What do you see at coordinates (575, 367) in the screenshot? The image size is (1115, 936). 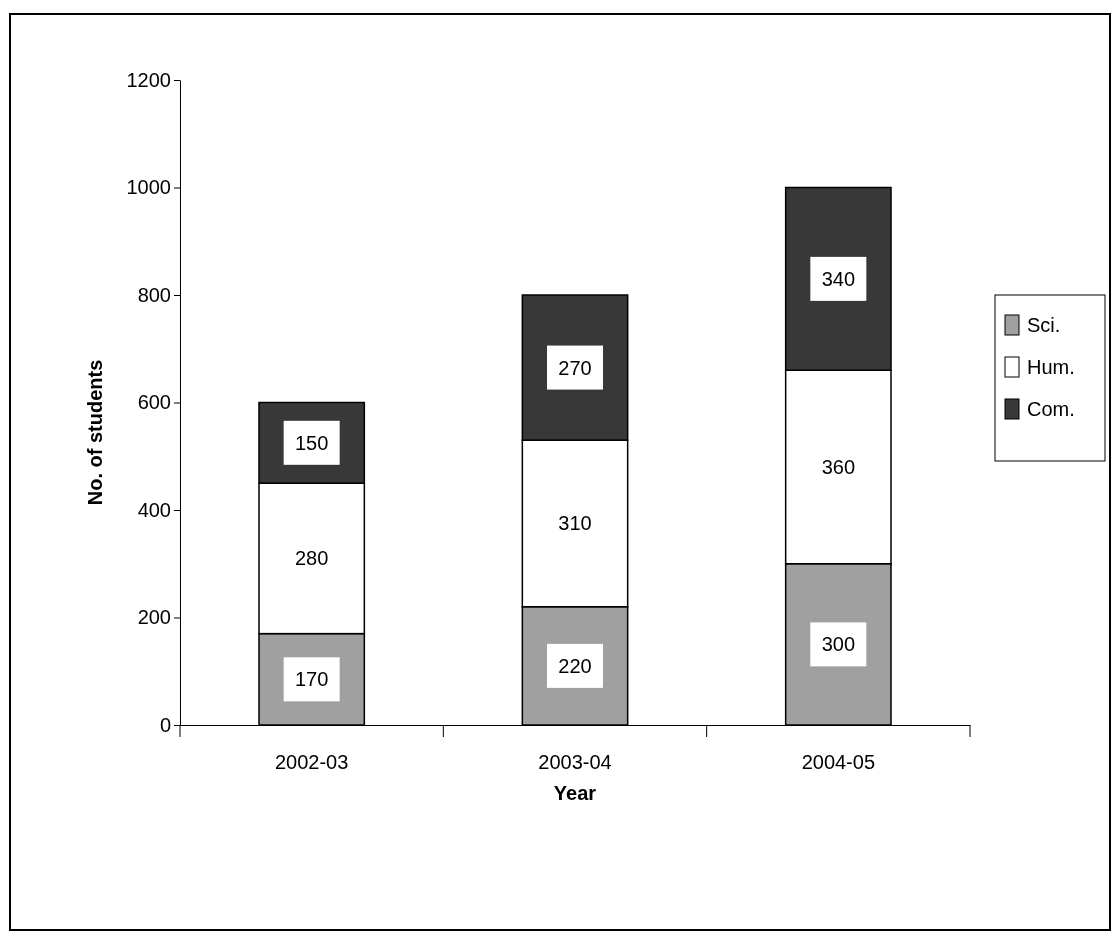 I see `data-label: 270` at bounding box center [575, 367].